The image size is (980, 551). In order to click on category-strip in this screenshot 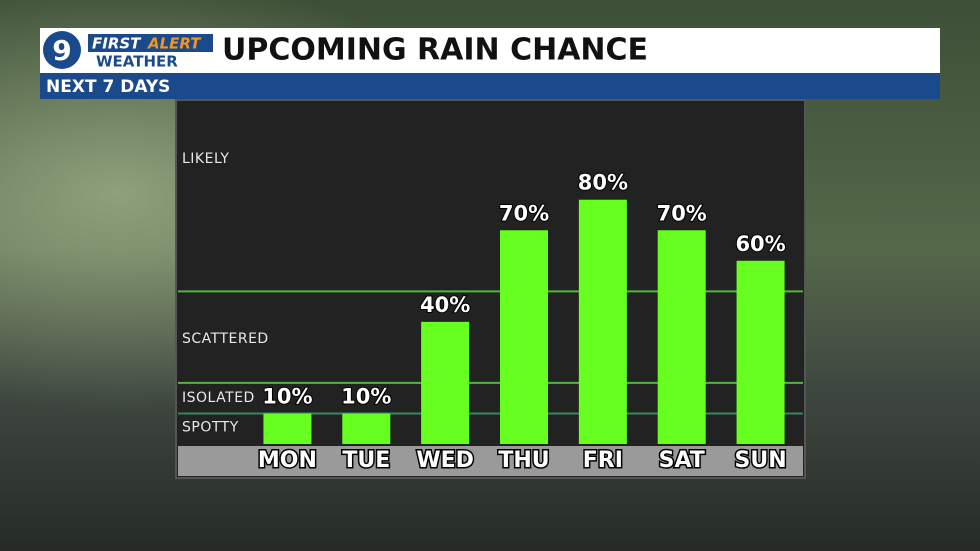, I will do `click(490, 461)`.